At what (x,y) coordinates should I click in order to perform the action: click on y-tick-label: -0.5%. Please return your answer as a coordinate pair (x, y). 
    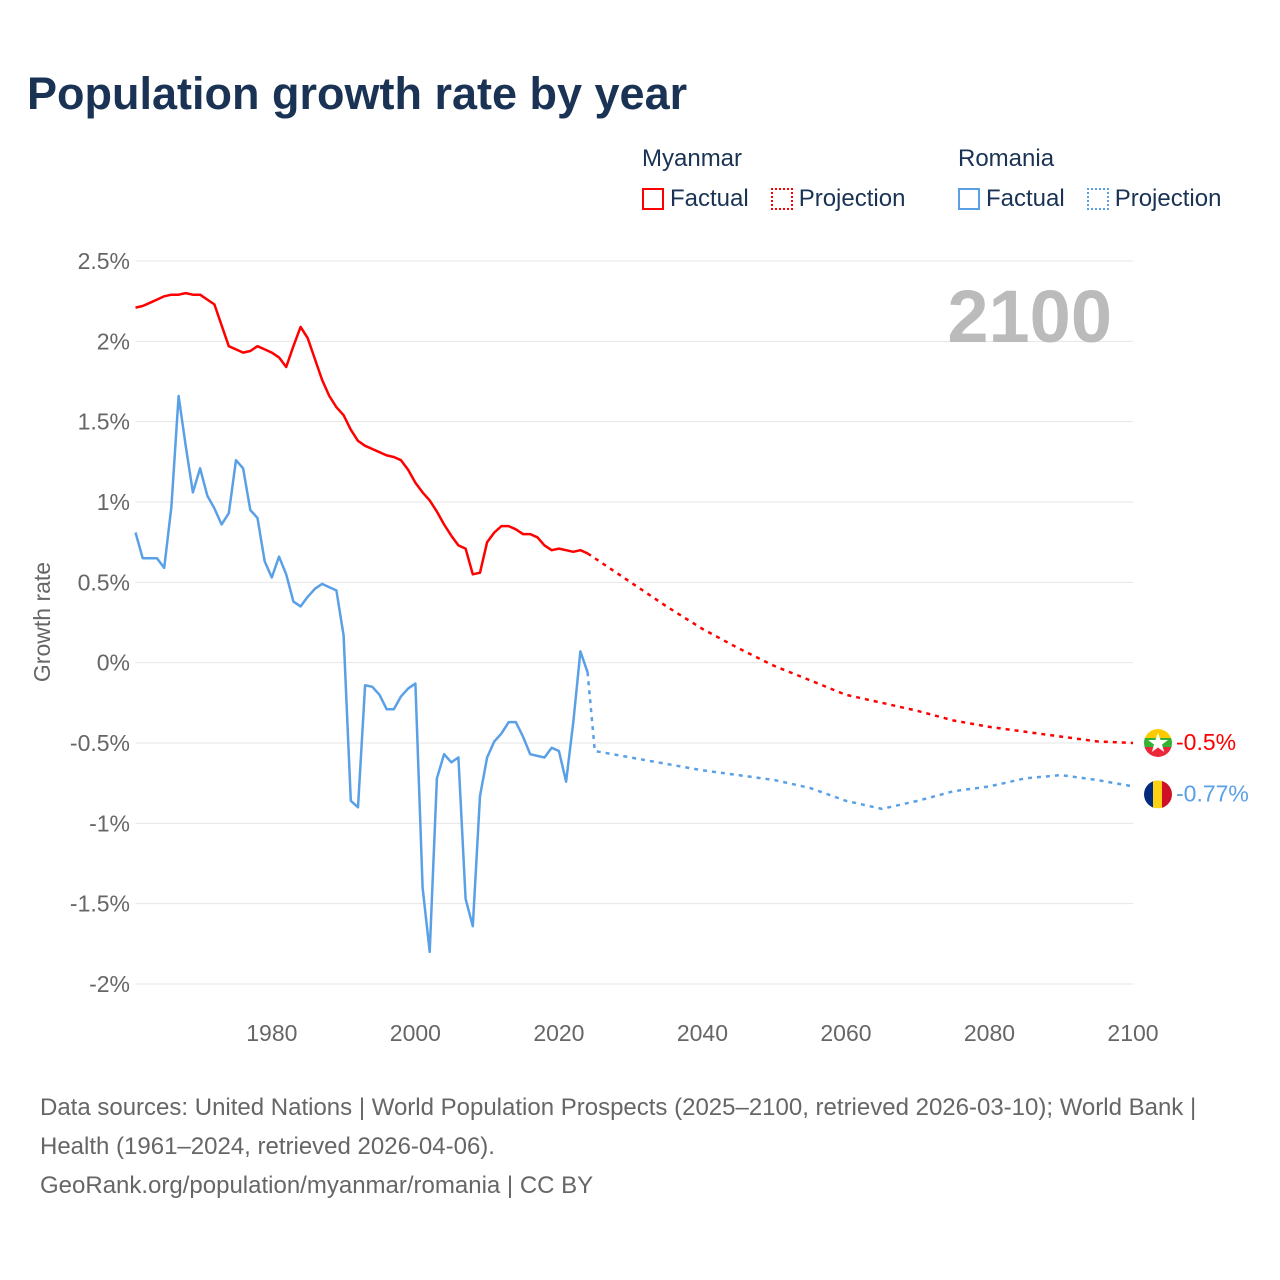
    Looking at the image, I should click on (100, 743).